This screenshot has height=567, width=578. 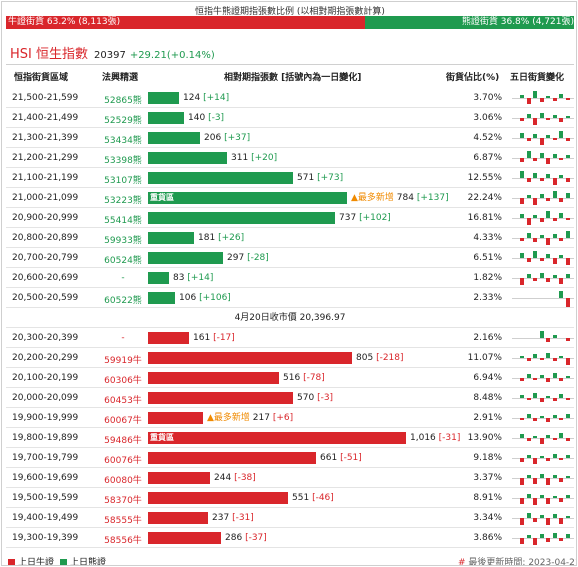 I want to click on range-label: 21,200-21,299, so click(x=45, y=158).